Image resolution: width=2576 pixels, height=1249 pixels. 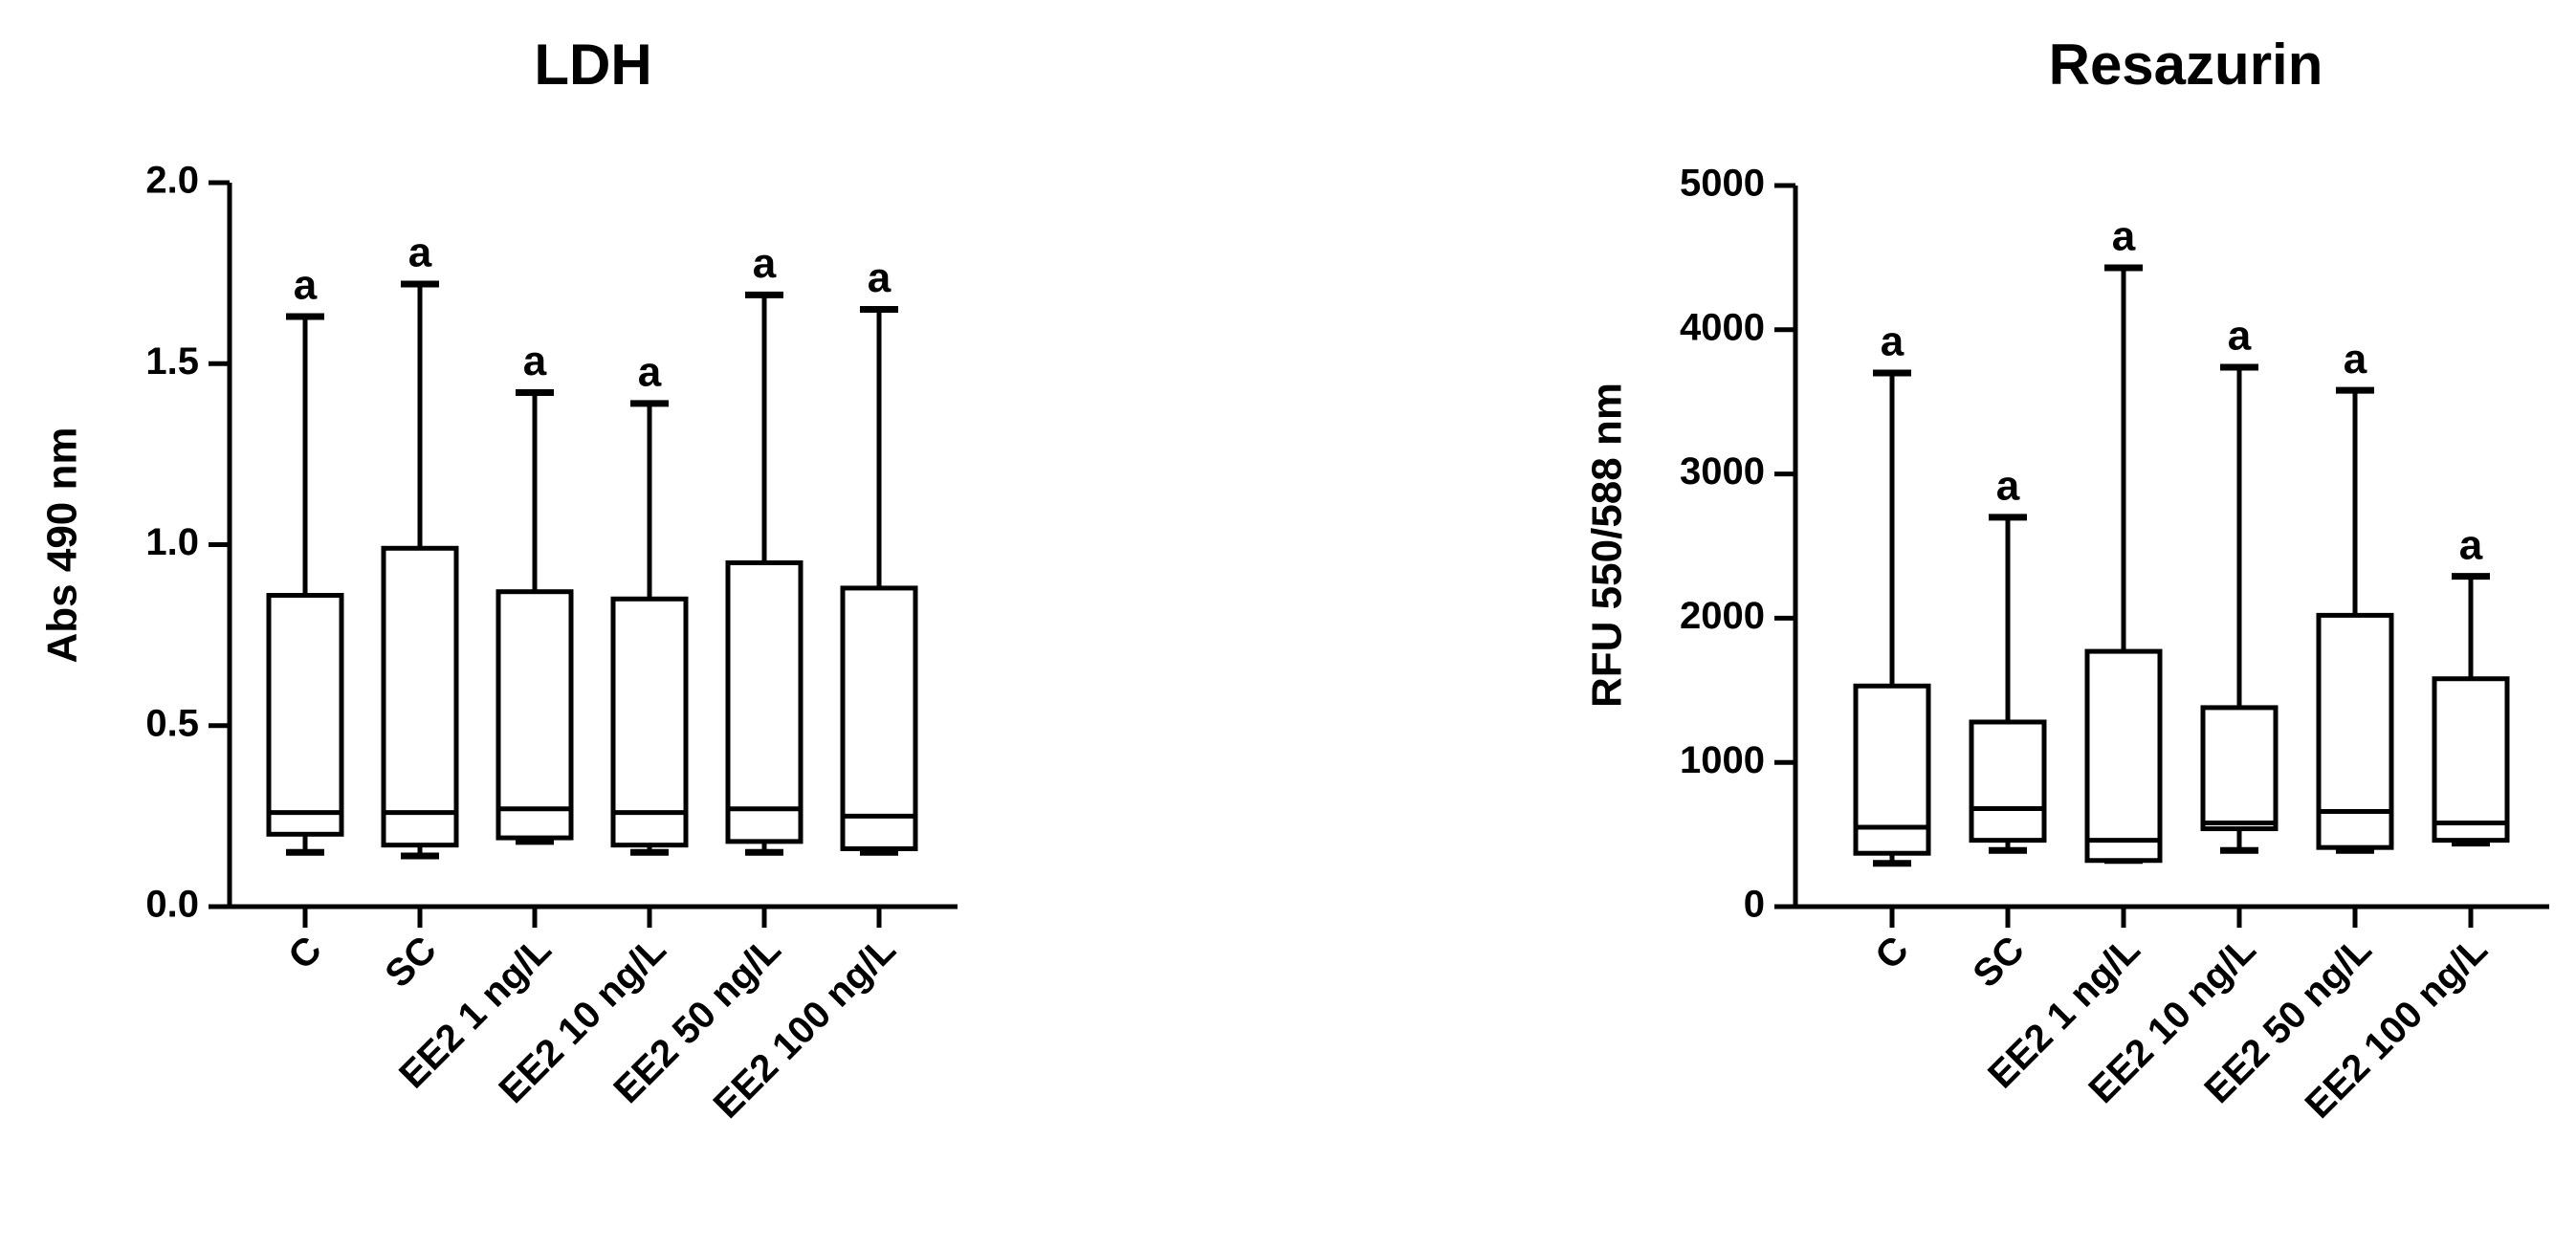 I want to click on y-tick-label: 4000, so click(x=1723, y=327).